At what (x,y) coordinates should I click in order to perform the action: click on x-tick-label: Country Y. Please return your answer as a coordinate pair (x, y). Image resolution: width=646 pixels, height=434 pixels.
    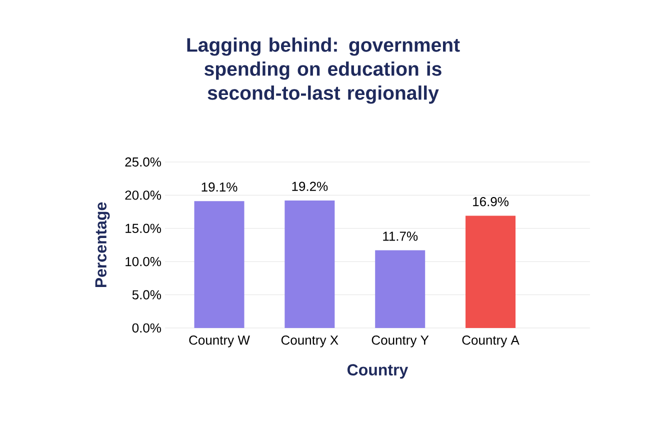
    Looking at the image, I should click on (400, 342).